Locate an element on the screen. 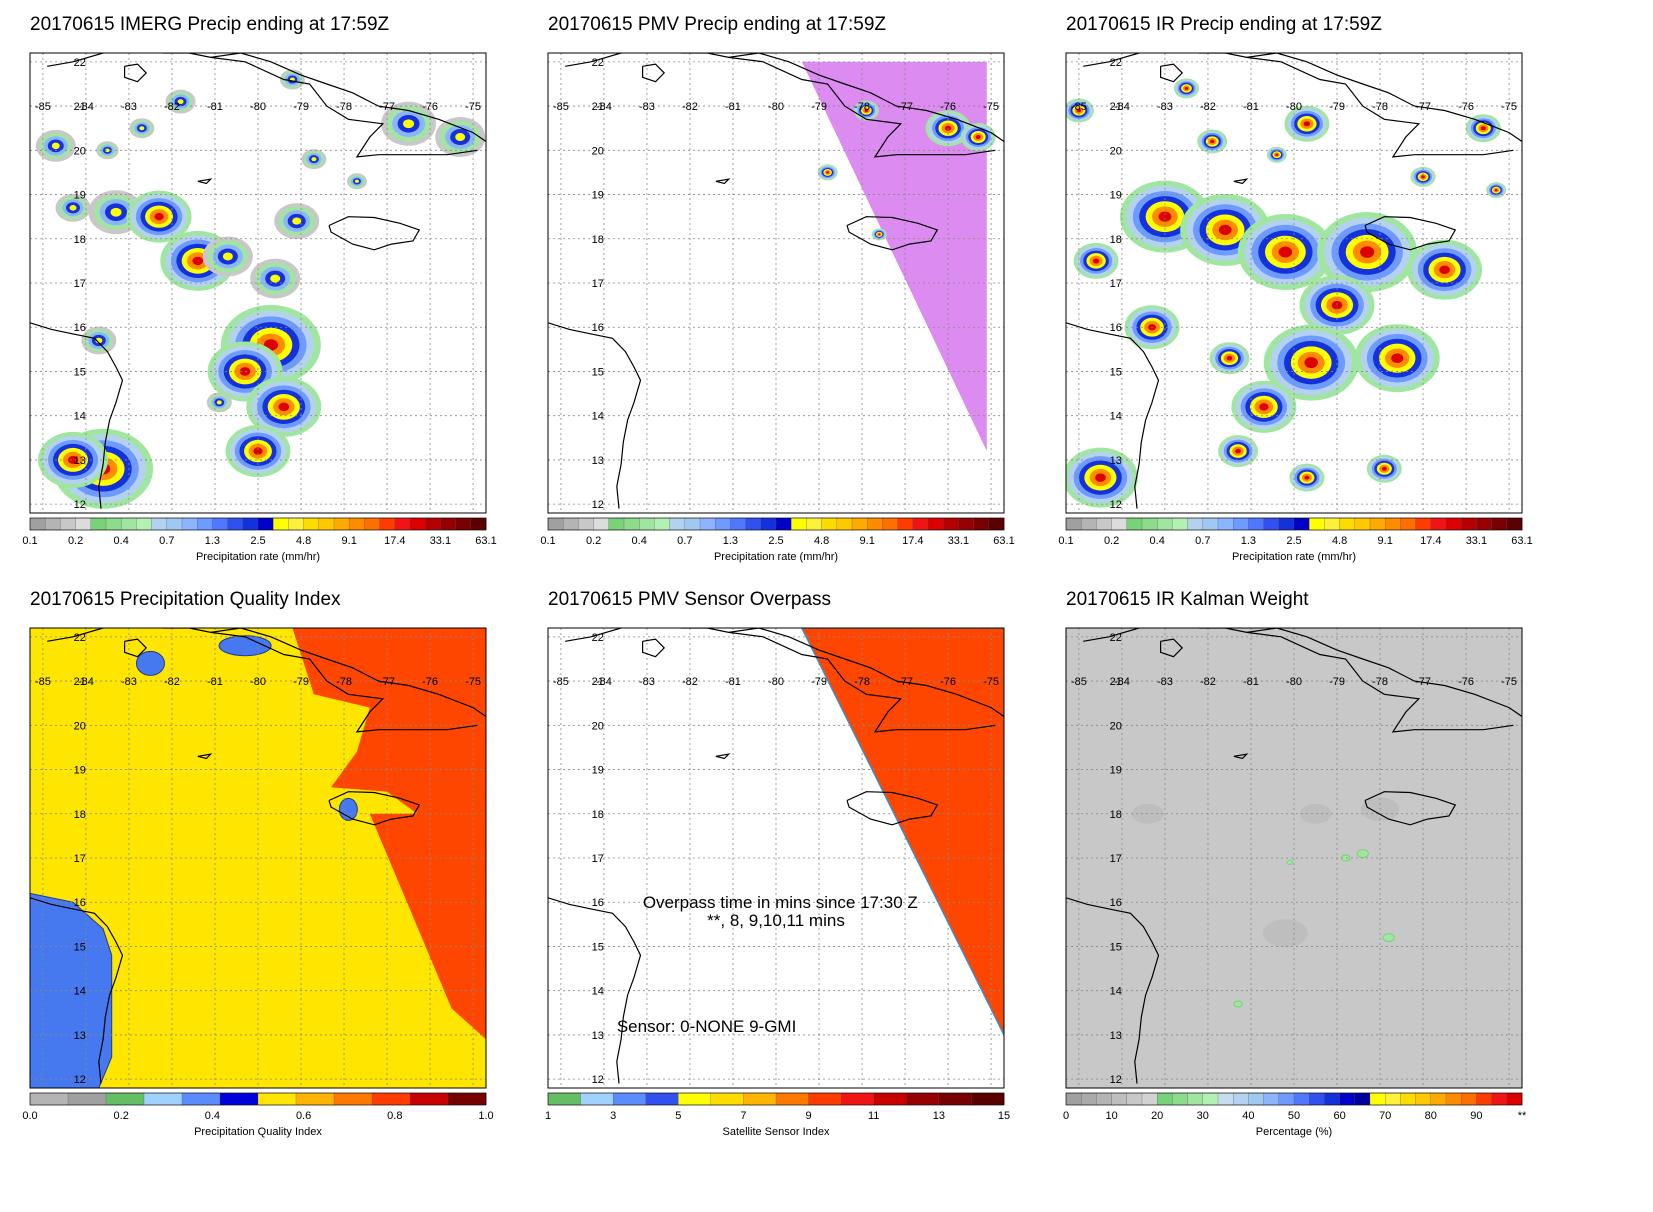 The height and width of the screenshot is (1212, 1653). lat-label: 19 is located at coordinates (598, 196).